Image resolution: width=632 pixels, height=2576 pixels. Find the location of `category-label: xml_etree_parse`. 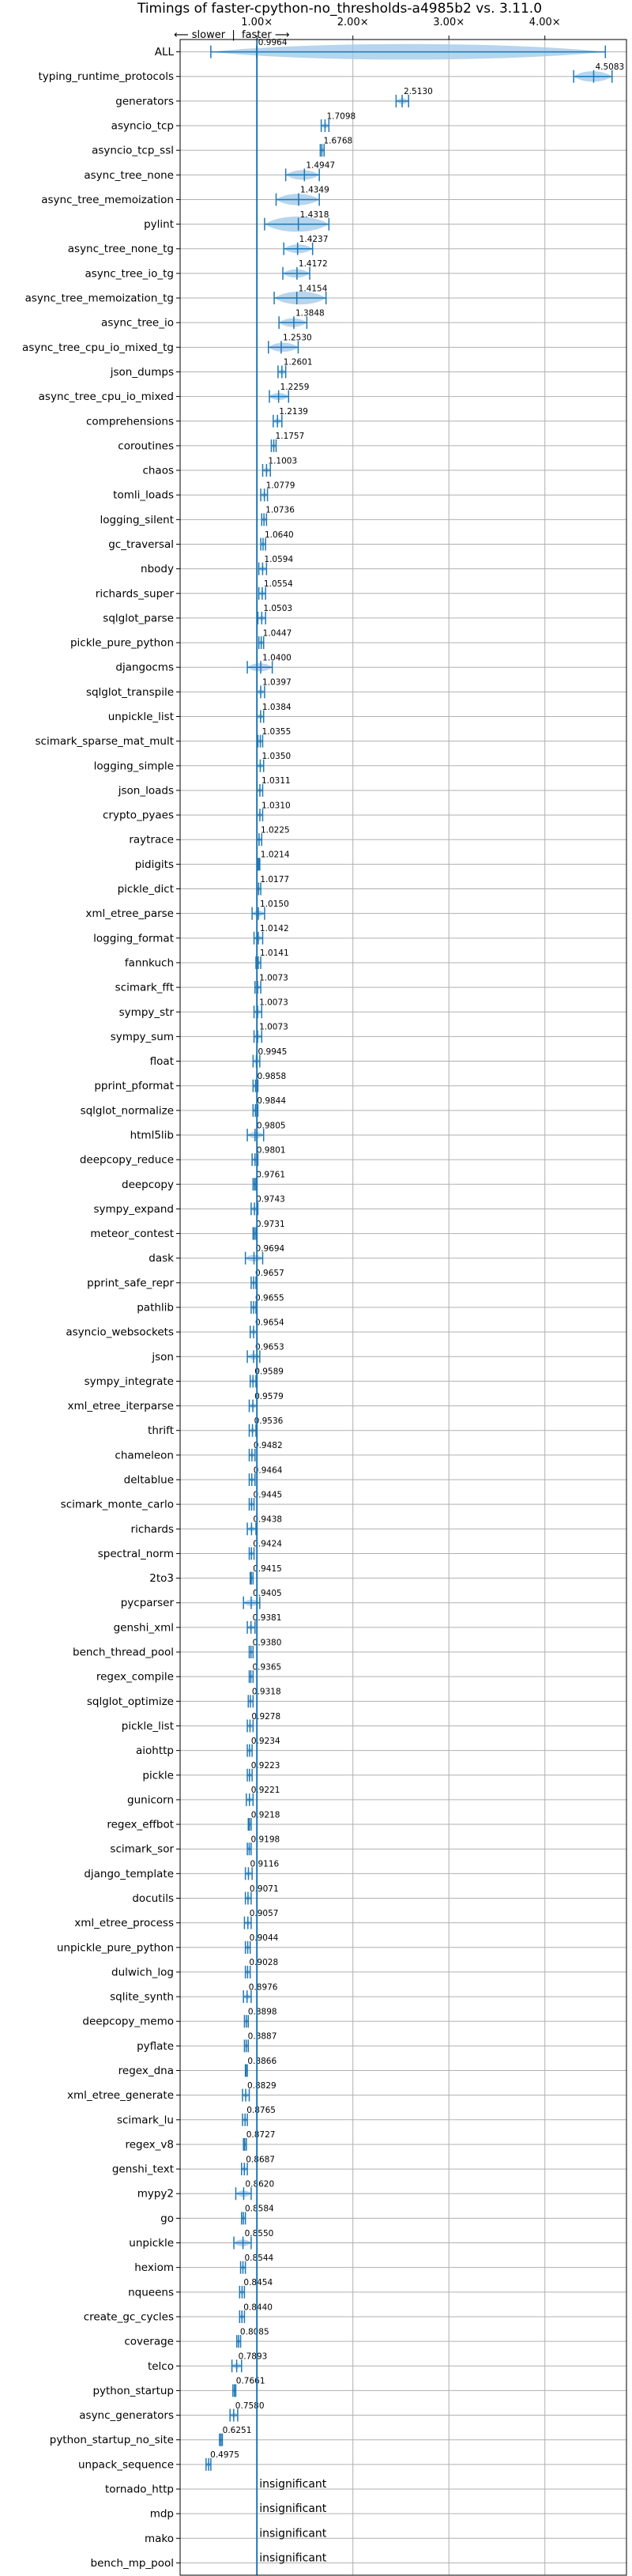

category-label: xml_etree_parse is located at coordinates (130, 913).